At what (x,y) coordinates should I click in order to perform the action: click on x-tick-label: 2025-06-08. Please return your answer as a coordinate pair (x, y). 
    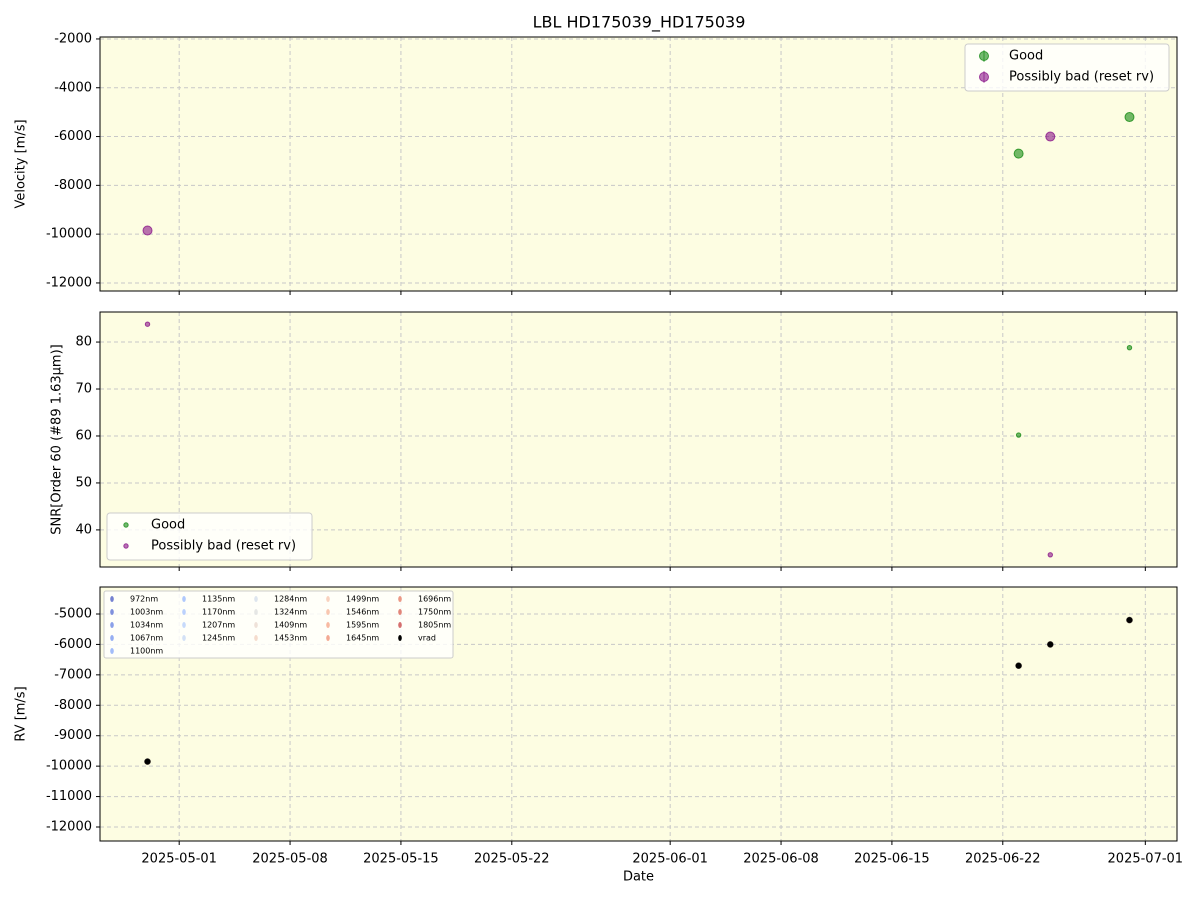
    Looking at the image, I should click on (781, 859).